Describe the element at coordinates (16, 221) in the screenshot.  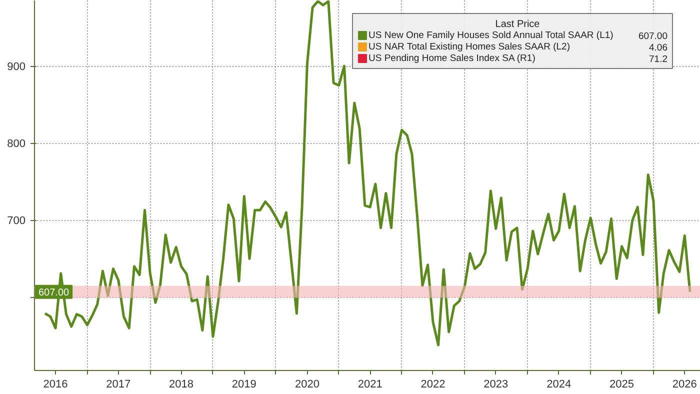
I see `y-tick-label: 700` at that location.